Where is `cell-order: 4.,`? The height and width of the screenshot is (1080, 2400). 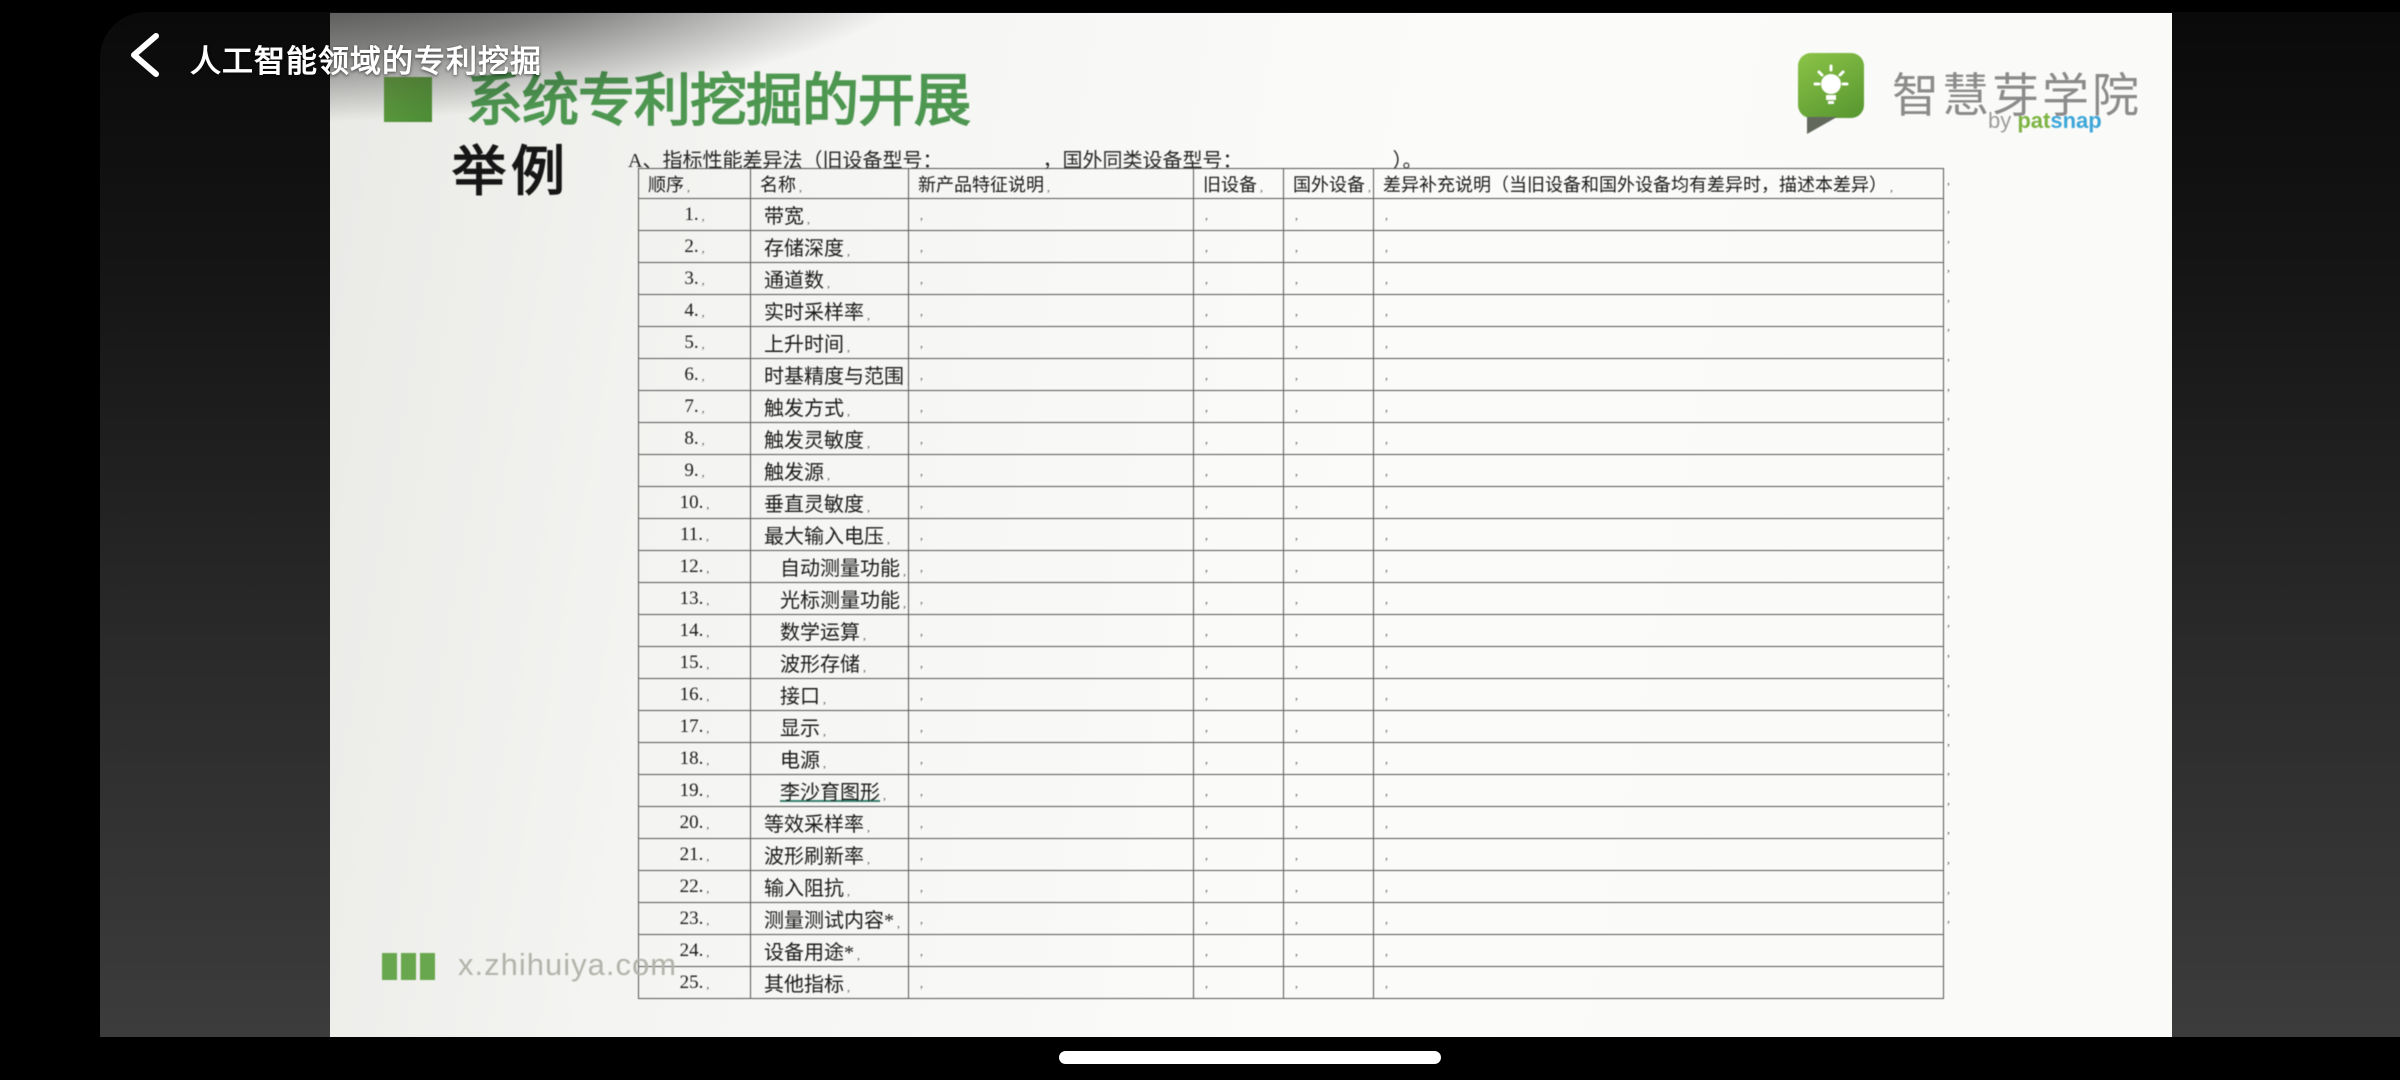 cell-order: 4., is located at coordinates (694, 310).